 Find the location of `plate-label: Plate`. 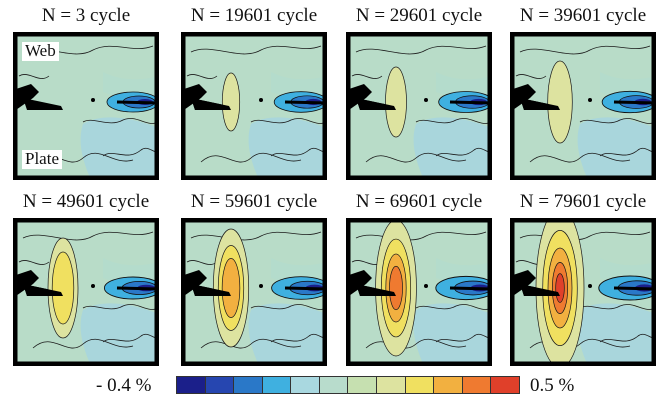

plate-label: Plate is located at coordinates (42, 159).